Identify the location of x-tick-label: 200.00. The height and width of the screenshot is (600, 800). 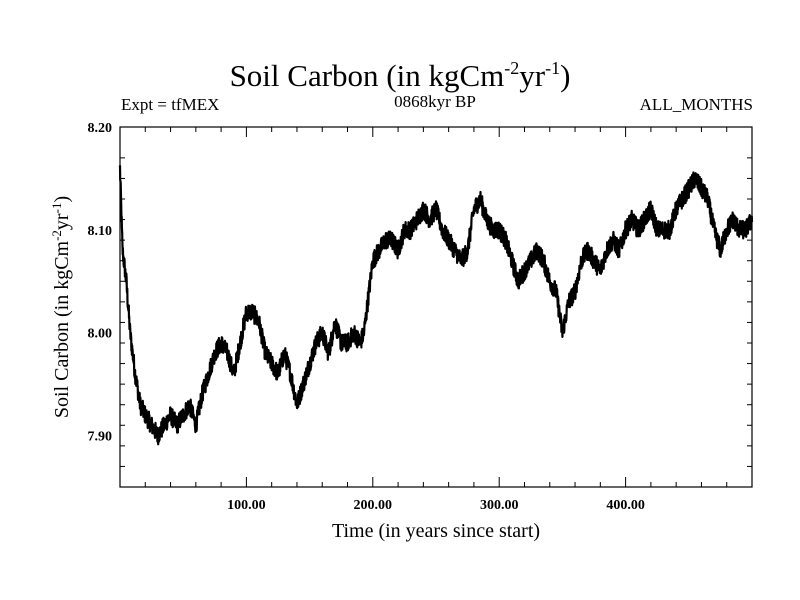
(373, 505).